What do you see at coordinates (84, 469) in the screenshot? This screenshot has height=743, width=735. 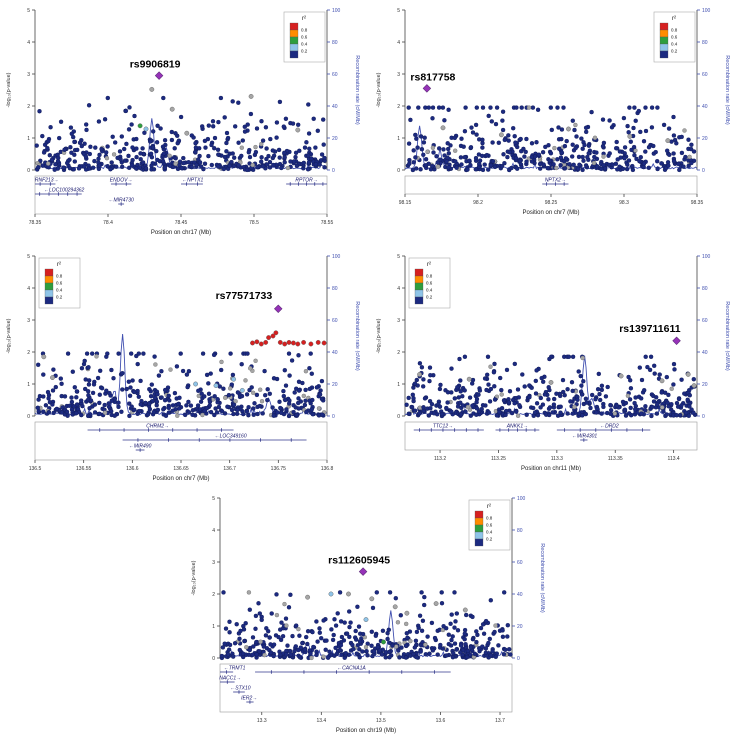 I see `svg-text: 136.55` at bounding box center [84, 469].